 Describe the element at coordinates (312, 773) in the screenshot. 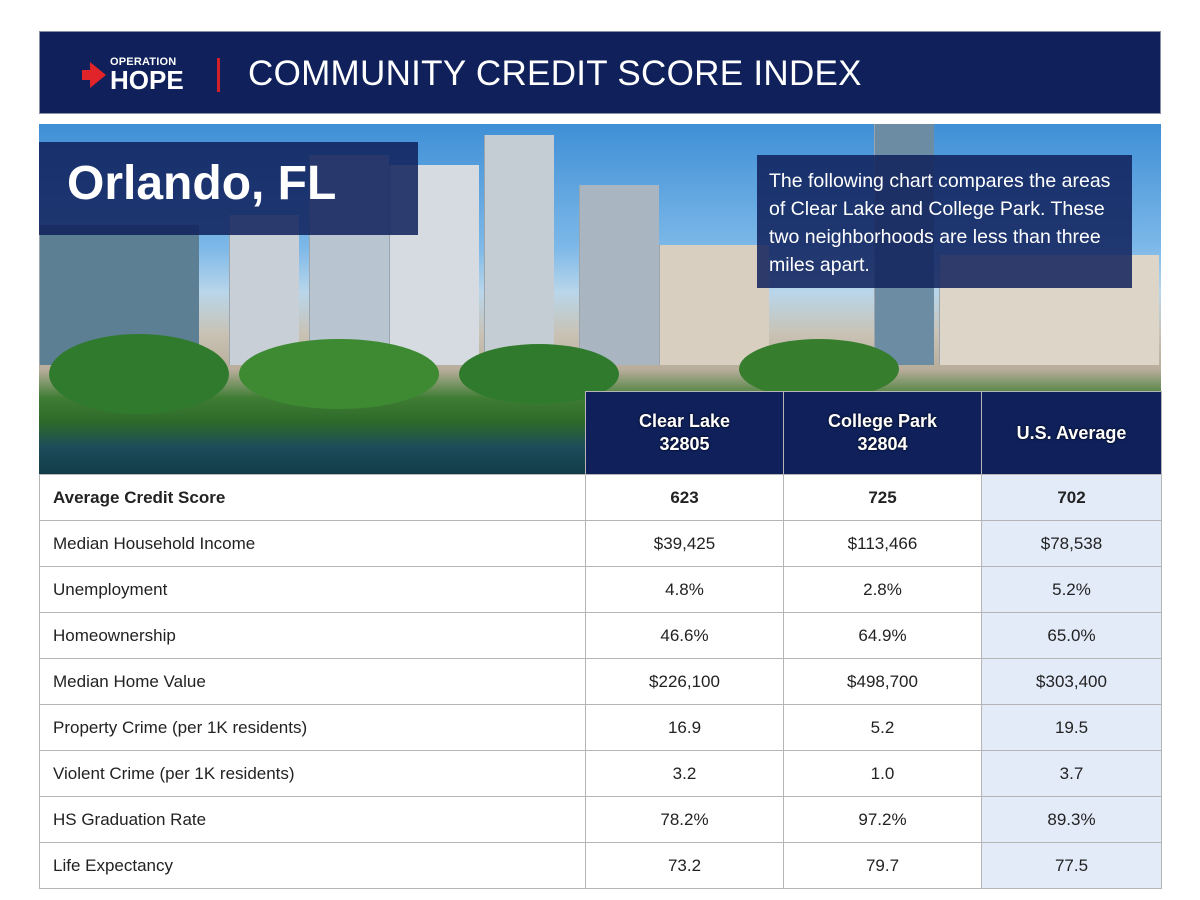

I see `row-label: Violent Crime (per 1K residents)` at that location.